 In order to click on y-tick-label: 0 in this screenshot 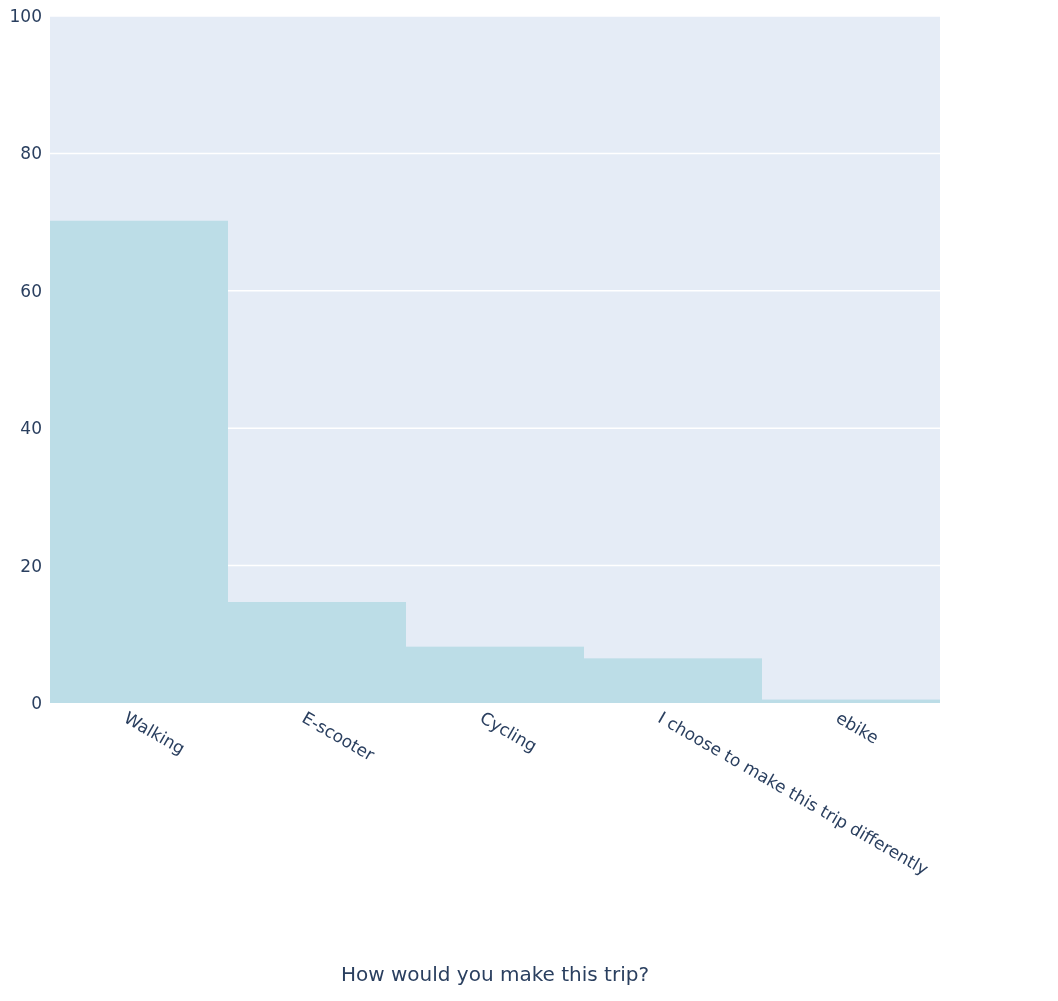, I will do `click(36, 702)`.